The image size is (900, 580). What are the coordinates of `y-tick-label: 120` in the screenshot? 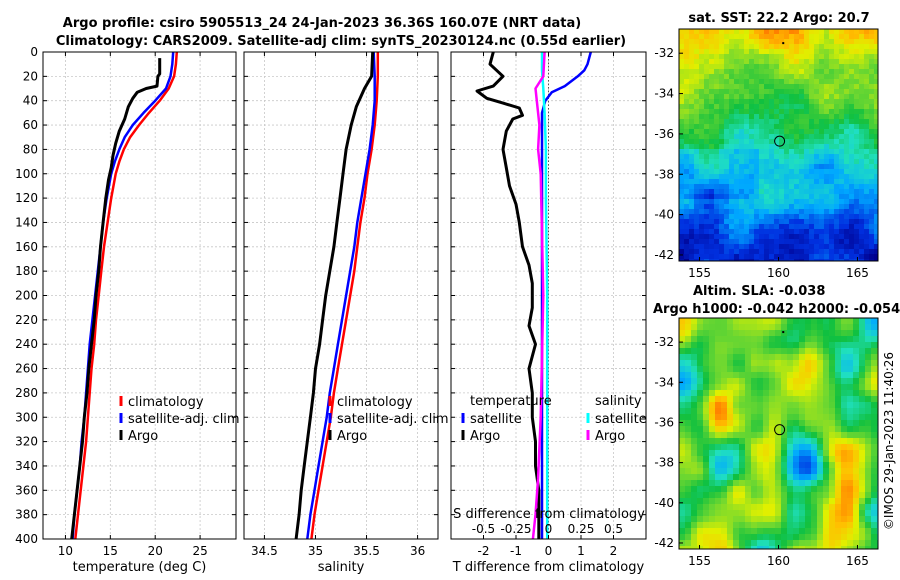 It's located at (26, 198).